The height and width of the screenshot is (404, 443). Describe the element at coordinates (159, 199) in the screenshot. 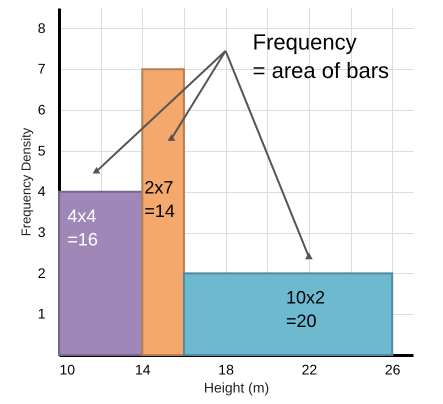

I see `annotation: 2x7 =14` at that location.